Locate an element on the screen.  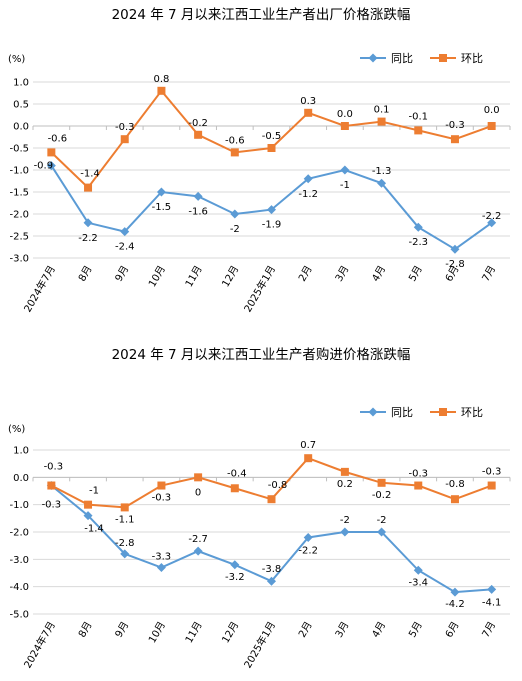
x-tick-label: 10月 is located at coordinates (157, 277).